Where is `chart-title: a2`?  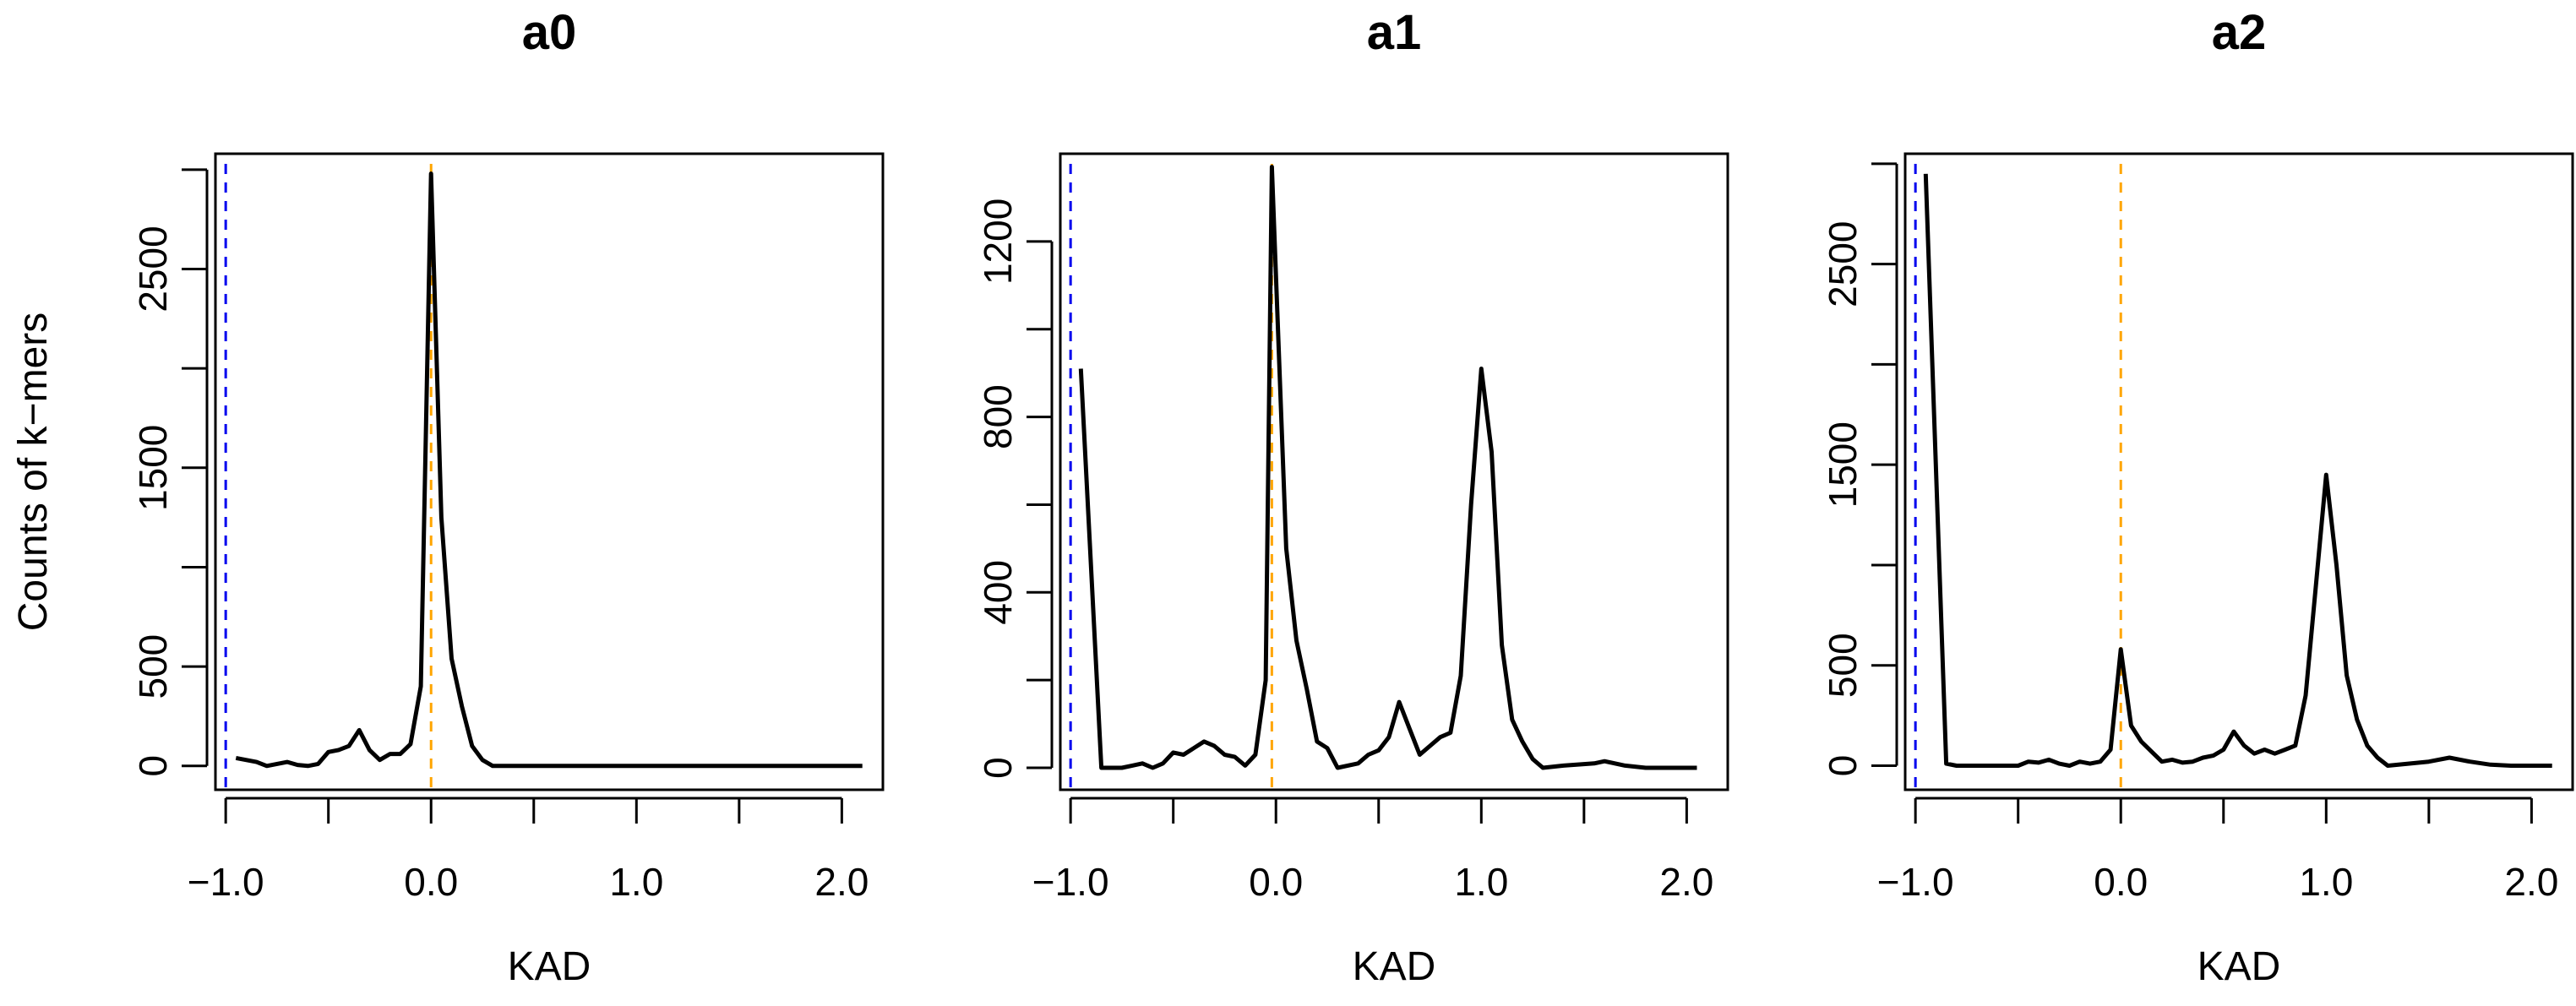
chart-title: a2 is located at coordinates (2239, 32).